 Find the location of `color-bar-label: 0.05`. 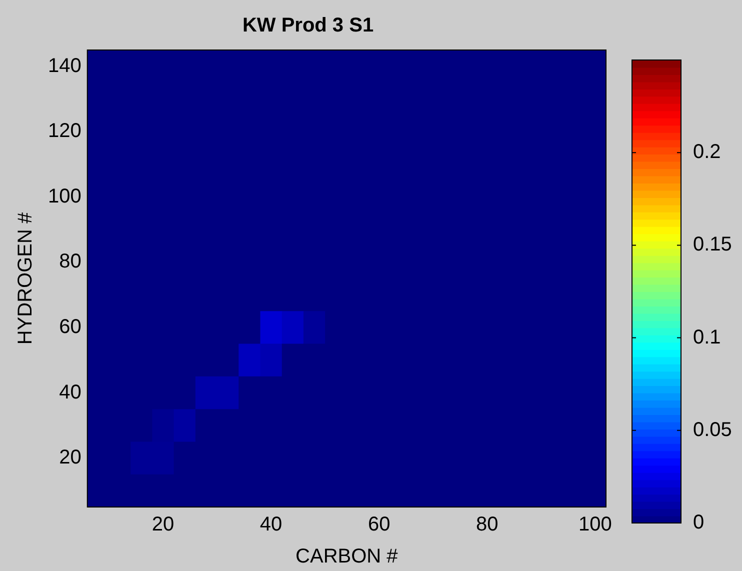

color-bar-label: 0.05 is located at coordinates (712, 429).